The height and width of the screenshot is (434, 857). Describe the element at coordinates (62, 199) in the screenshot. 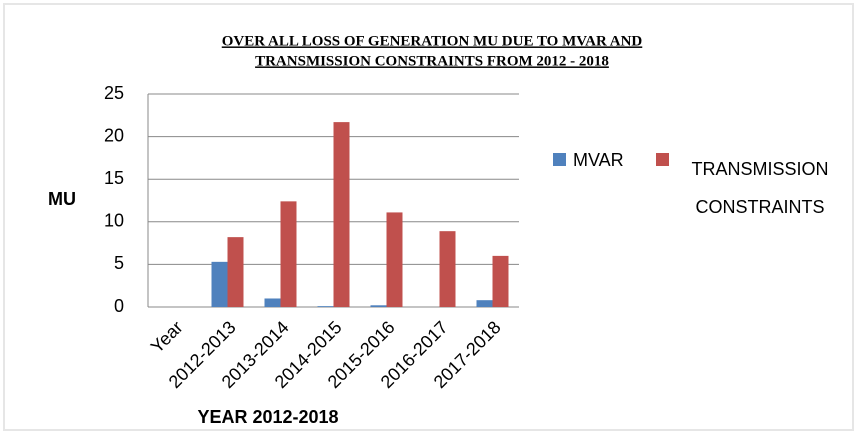

I see `y-axis-label: MU` at that location.